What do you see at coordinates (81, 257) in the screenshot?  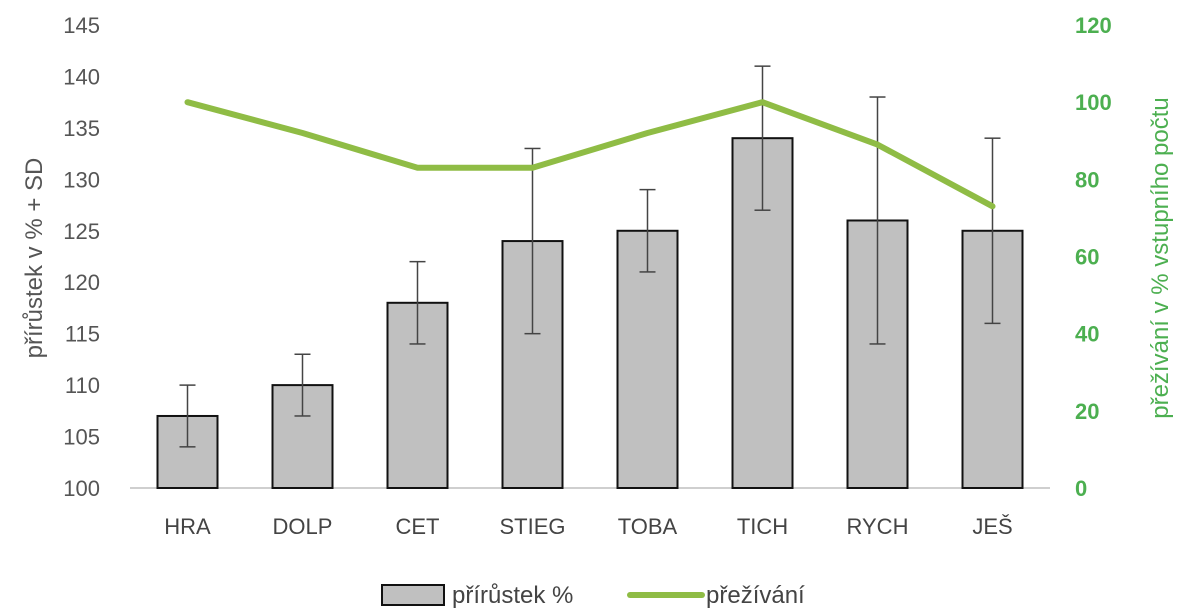 I see `left-axis-ticks: 100 105 110 115 120 125 130 135 140 145` at bounding box center [81, 257].